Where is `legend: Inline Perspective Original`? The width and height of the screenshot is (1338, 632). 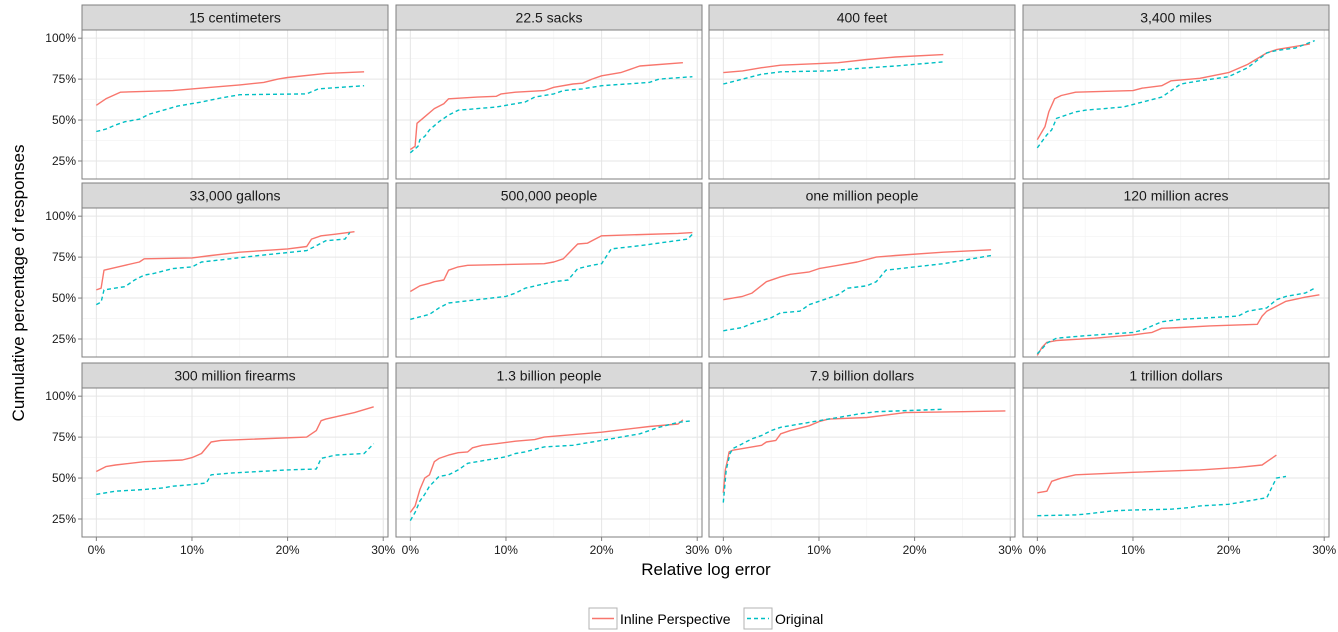 legend: Inline Perspective Original is located at coordinates (705, 618).